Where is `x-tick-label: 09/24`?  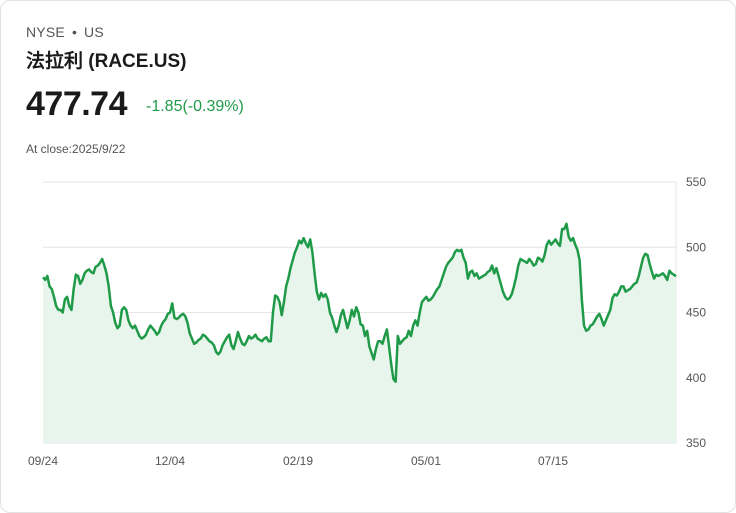 x-tick-label: 09/24 is located at coordinates (43, 461).